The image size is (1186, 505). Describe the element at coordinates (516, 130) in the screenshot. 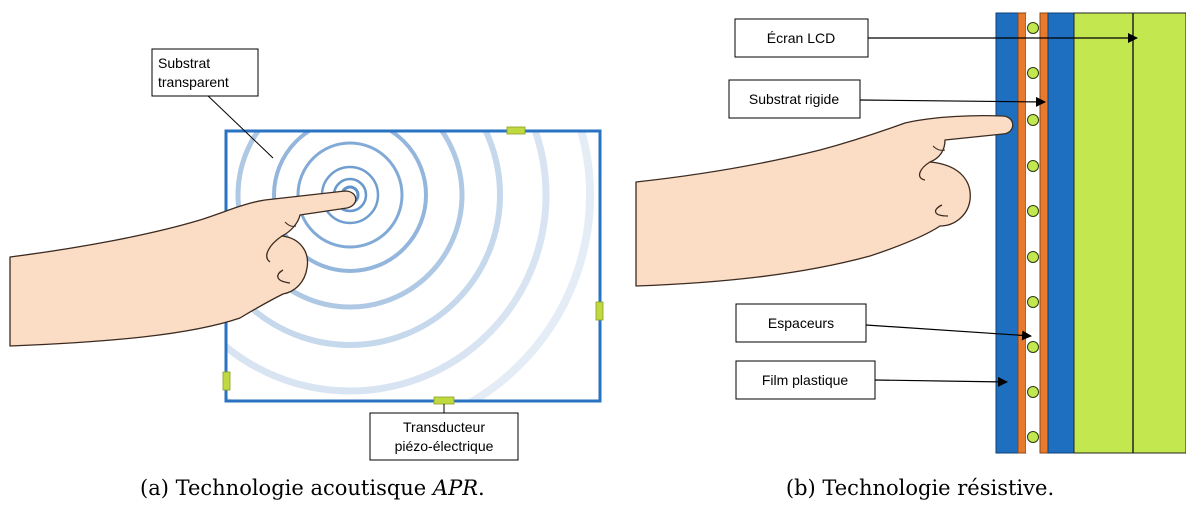

I see `transducer-top` at that location.